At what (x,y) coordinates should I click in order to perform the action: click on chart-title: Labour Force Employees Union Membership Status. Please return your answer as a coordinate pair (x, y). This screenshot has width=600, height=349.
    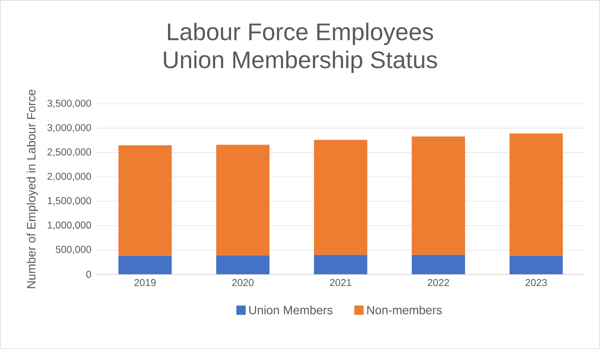
    Looking at the image, I should click on (301, 47).